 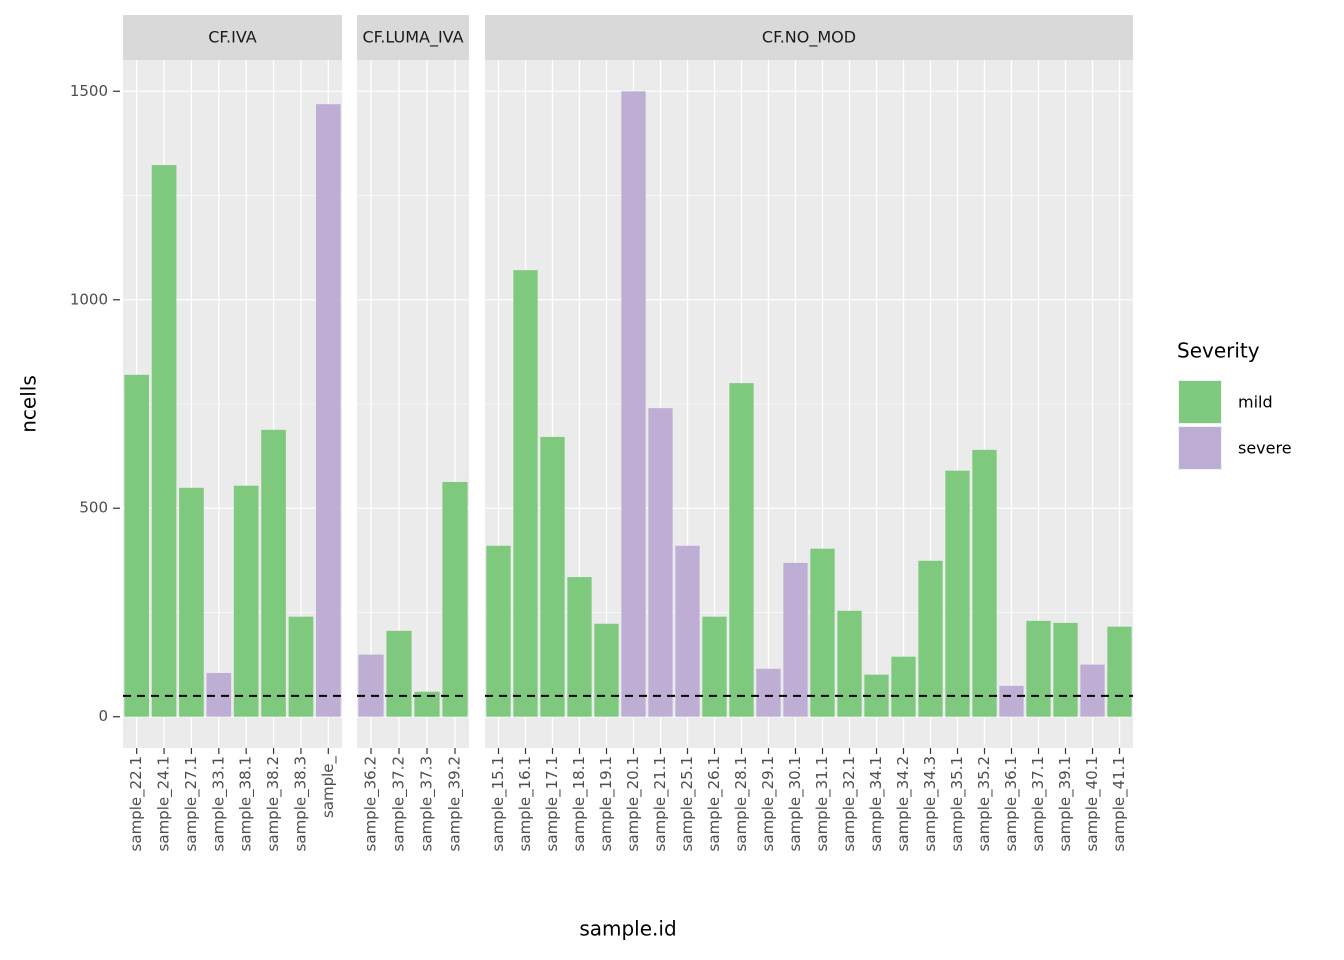 What do you see at coordinates (89, 299) in the screenshot?
I see `y-tick-label: 1000` at bounding box center [89, 299].